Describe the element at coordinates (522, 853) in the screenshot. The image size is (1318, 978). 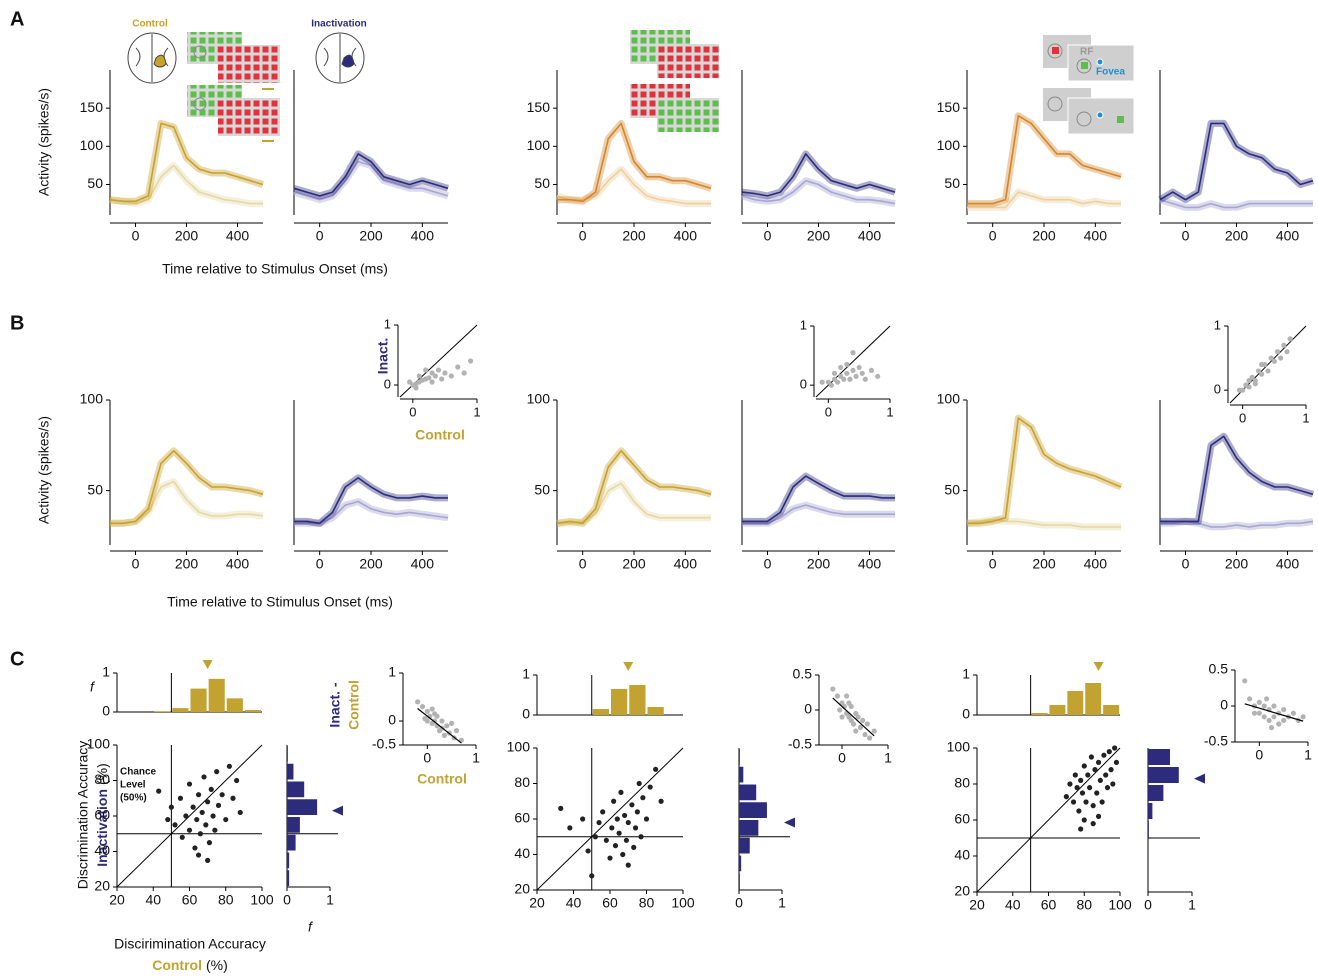
I see `y-tick-label: 40` at that location.